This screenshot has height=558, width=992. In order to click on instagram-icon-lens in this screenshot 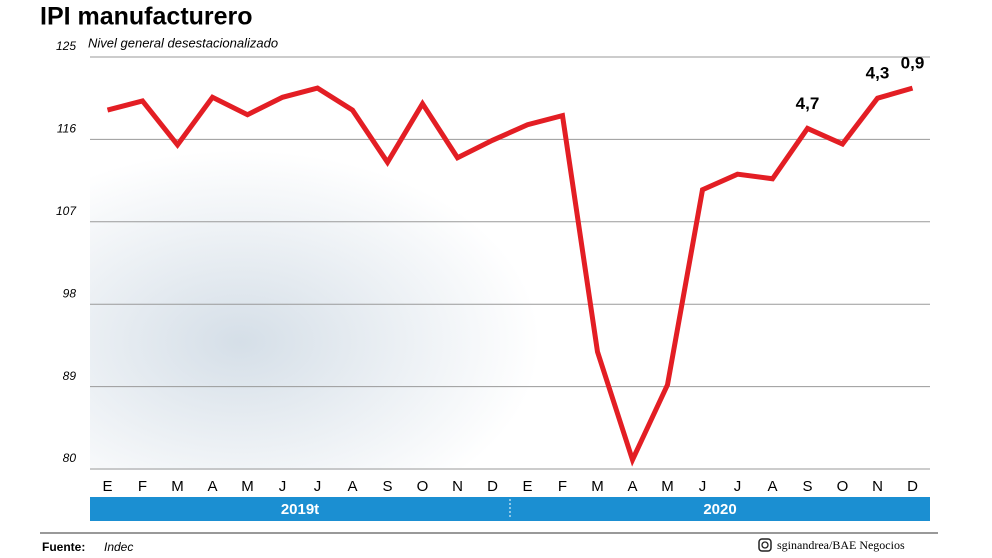, I will do `click(765, 545)`.